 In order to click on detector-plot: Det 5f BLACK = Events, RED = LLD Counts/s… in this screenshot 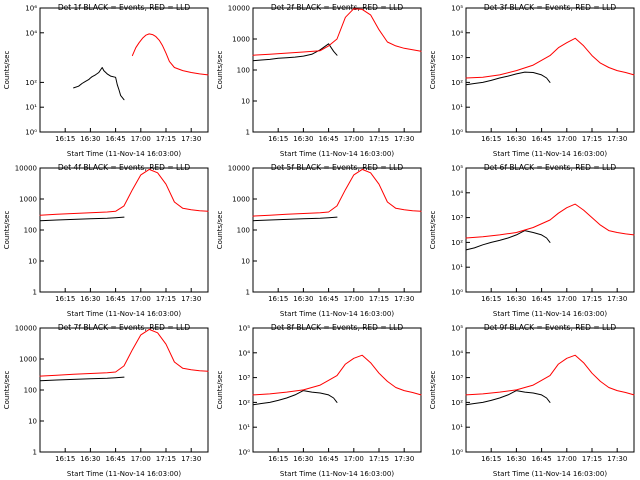, I will do `click(319, 240)`.